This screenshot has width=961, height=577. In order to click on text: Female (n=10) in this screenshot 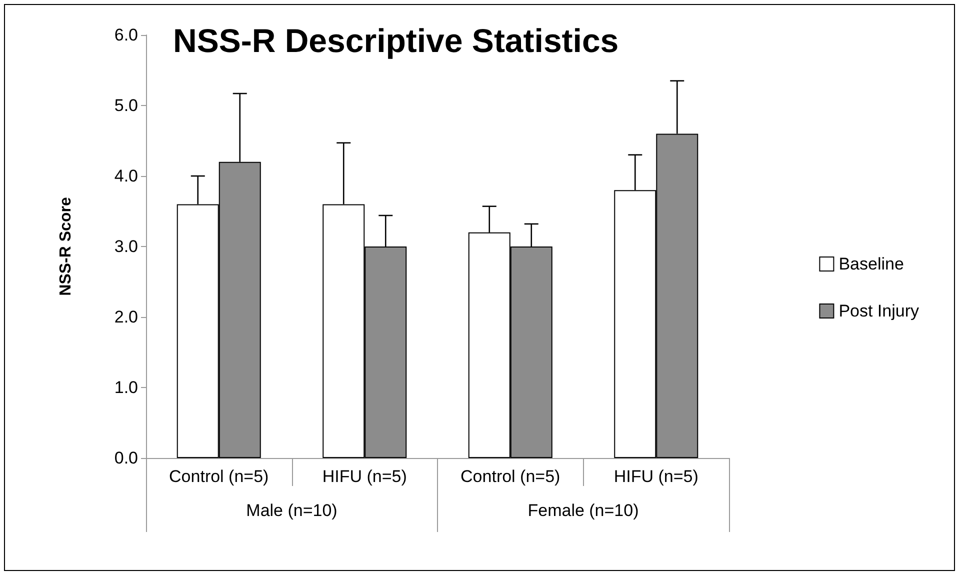, I will do `click(583, 510)`.